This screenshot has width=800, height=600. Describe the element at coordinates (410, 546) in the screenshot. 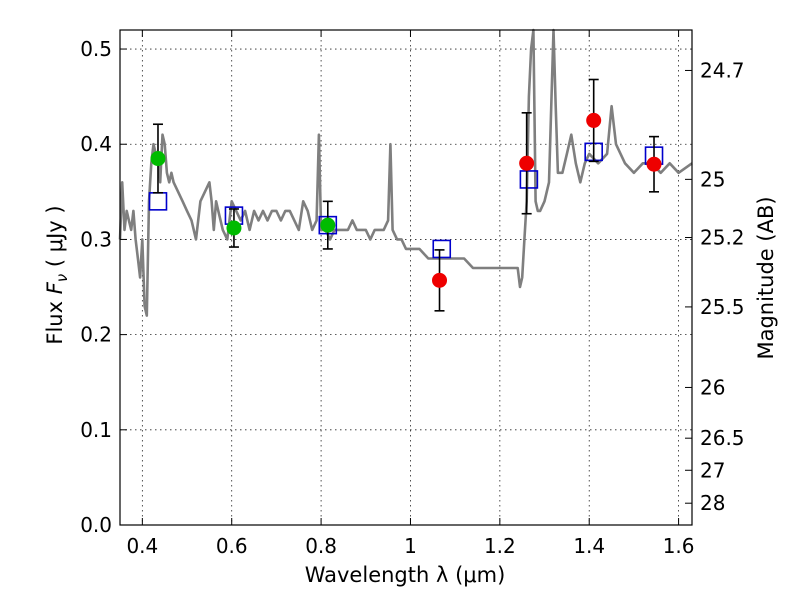

I see `x-tick-label: 1` at that location.